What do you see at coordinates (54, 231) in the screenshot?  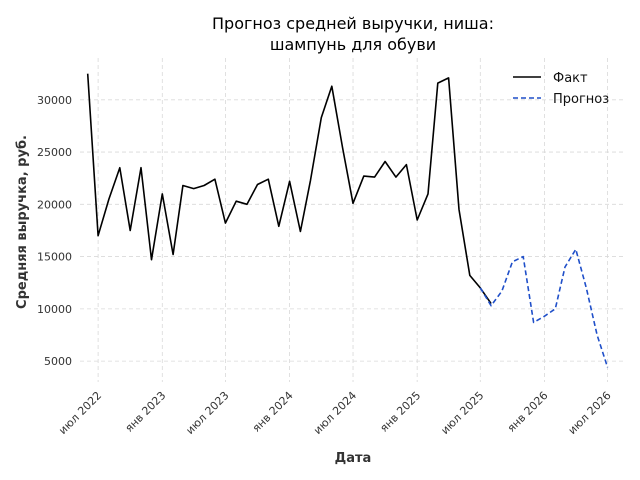 I see `y-axis-ticks: 5000 10000 15000 20000 25000 30000` at bounding box center [54, 231].